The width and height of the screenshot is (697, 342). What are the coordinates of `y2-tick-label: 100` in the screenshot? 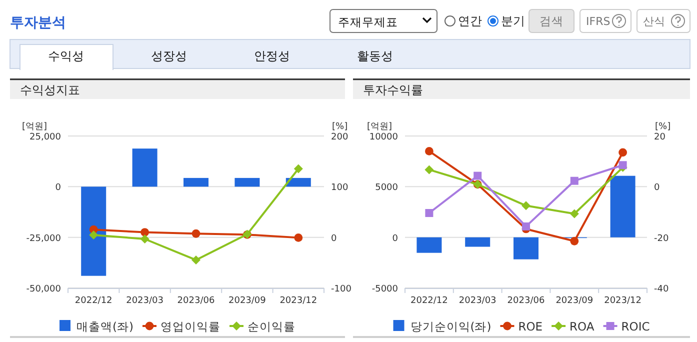 It's located at (339, 188).